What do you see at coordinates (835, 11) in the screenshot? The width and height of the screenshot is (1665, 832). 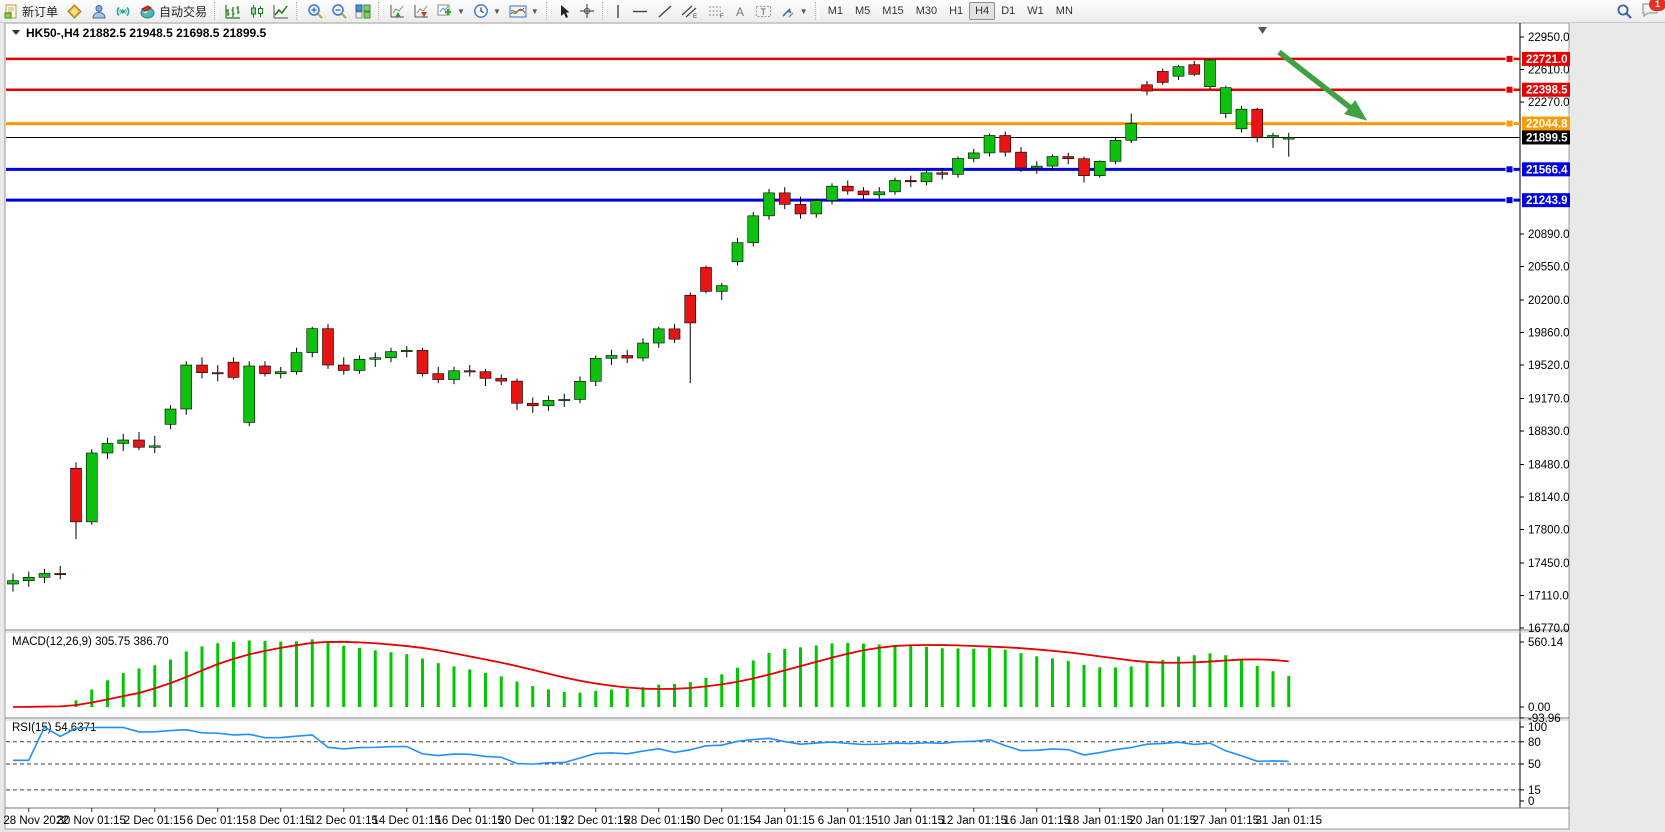 I see `tab-timeframe-m1: M1` at bounding box center [835, 11].